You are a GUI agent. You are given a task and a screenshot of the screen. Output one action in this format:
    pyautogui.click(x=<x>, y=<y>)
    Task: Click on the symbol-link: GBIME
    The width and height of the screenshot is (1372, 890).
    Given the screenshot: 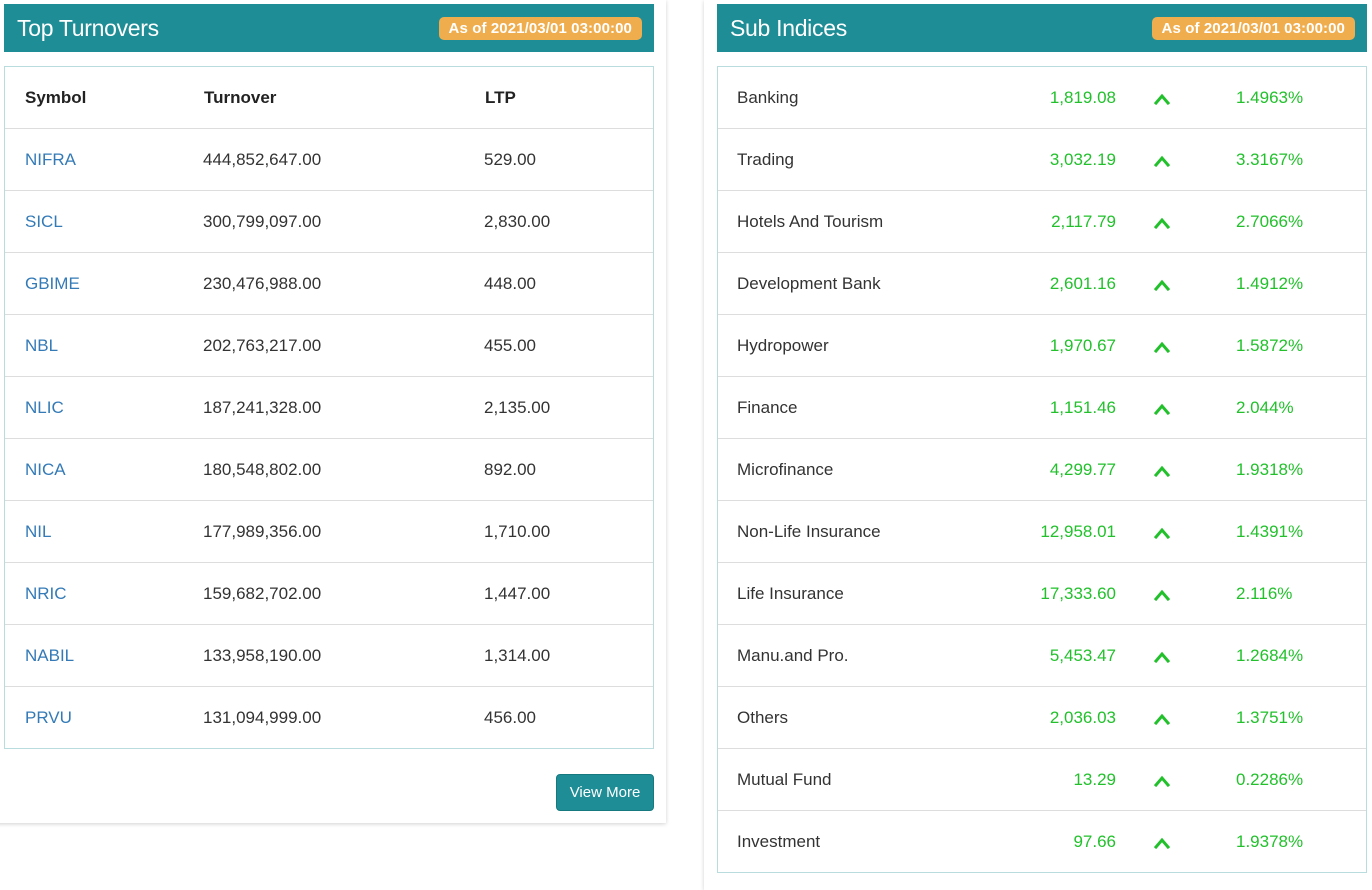 What is the action you would take?
    pyautogui.click(x=52, y=283)
    